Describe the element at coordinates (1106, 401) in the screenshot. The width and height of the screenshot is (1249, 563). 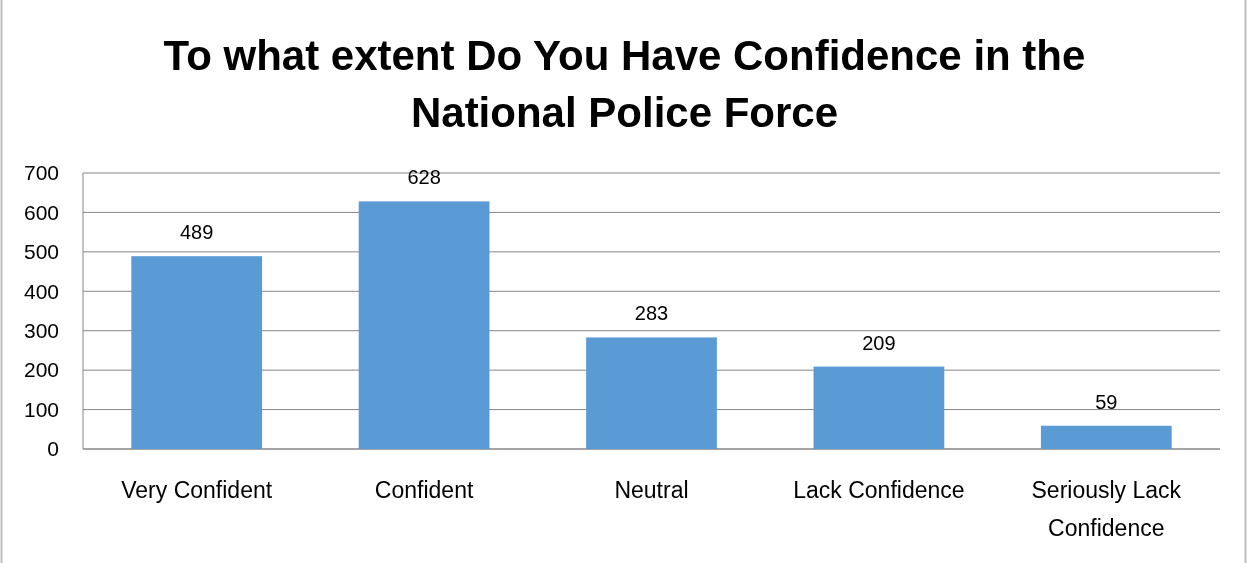
I see `data-label: 59` at that location.